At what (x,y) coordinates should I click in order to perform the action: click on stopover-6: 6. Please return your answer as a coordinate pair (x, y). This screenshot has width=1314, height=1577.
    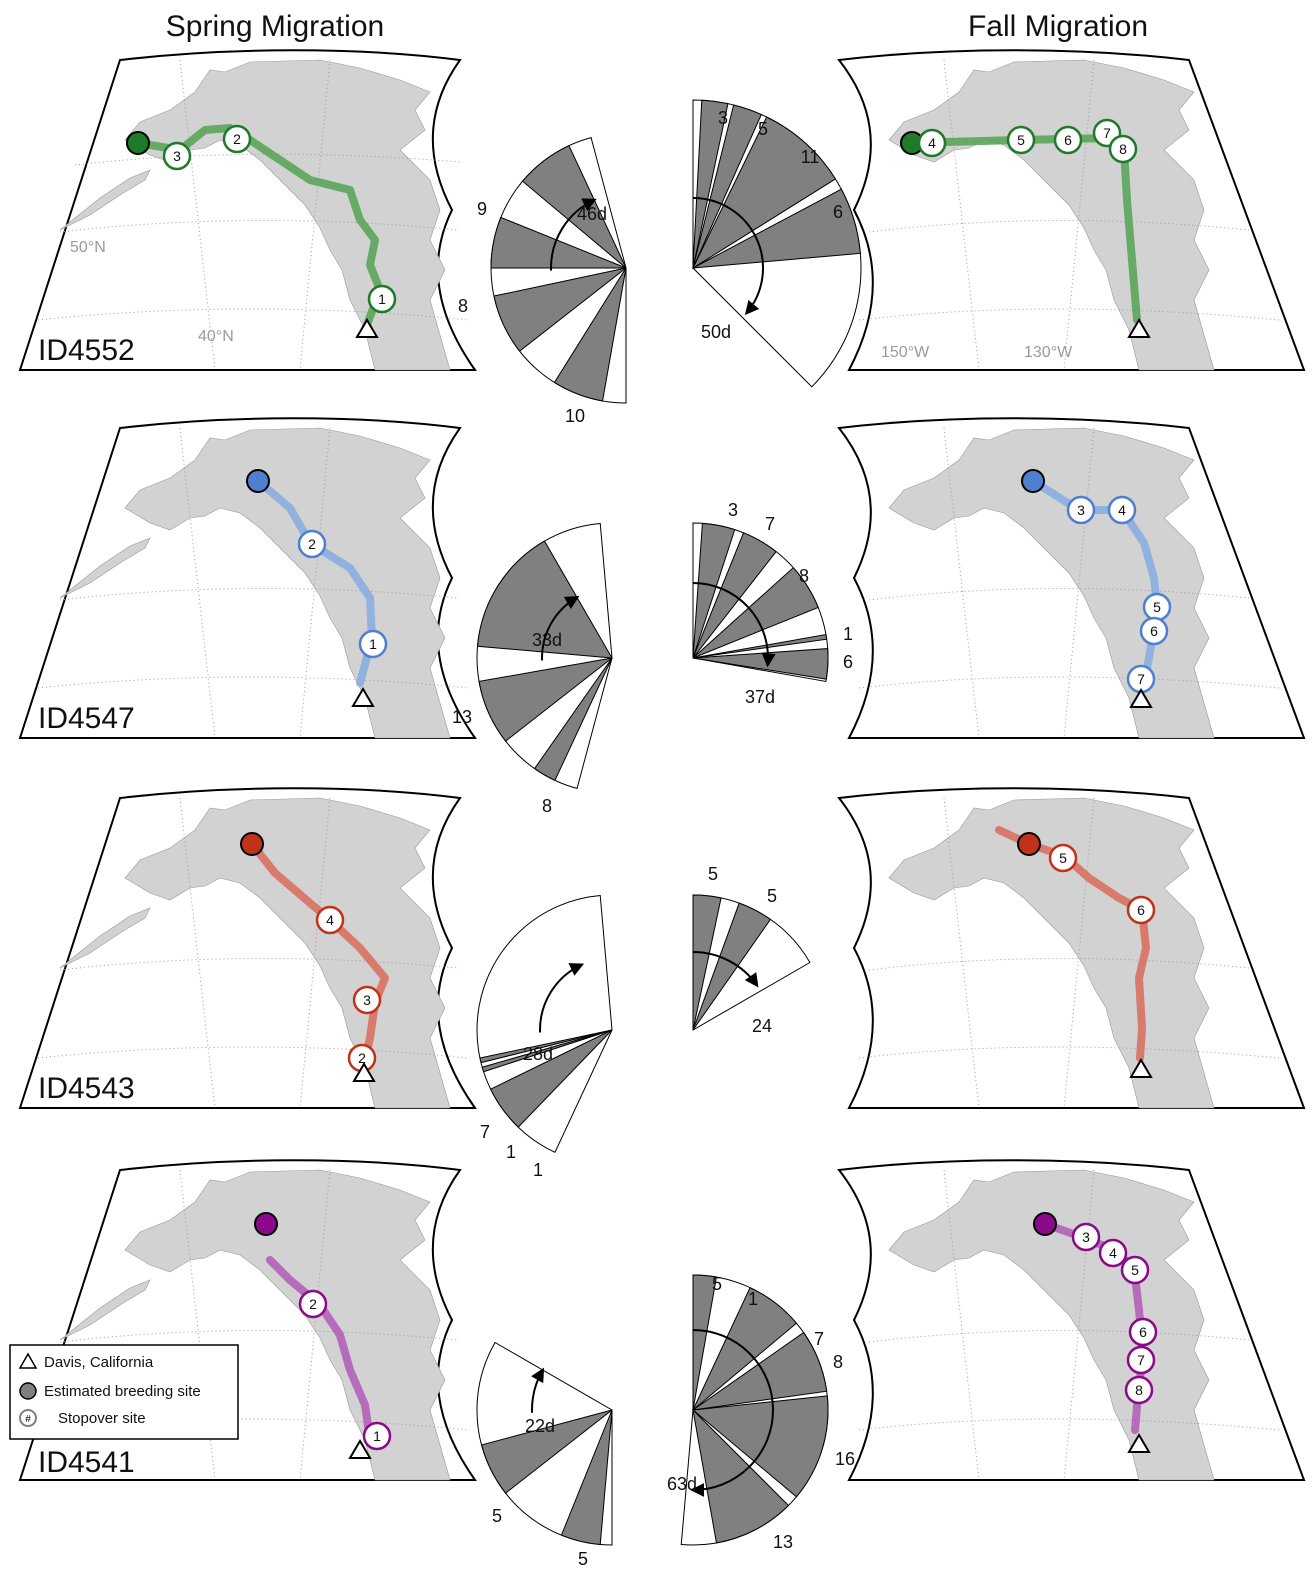
    Looking at the image, I should click on (1141, 910).